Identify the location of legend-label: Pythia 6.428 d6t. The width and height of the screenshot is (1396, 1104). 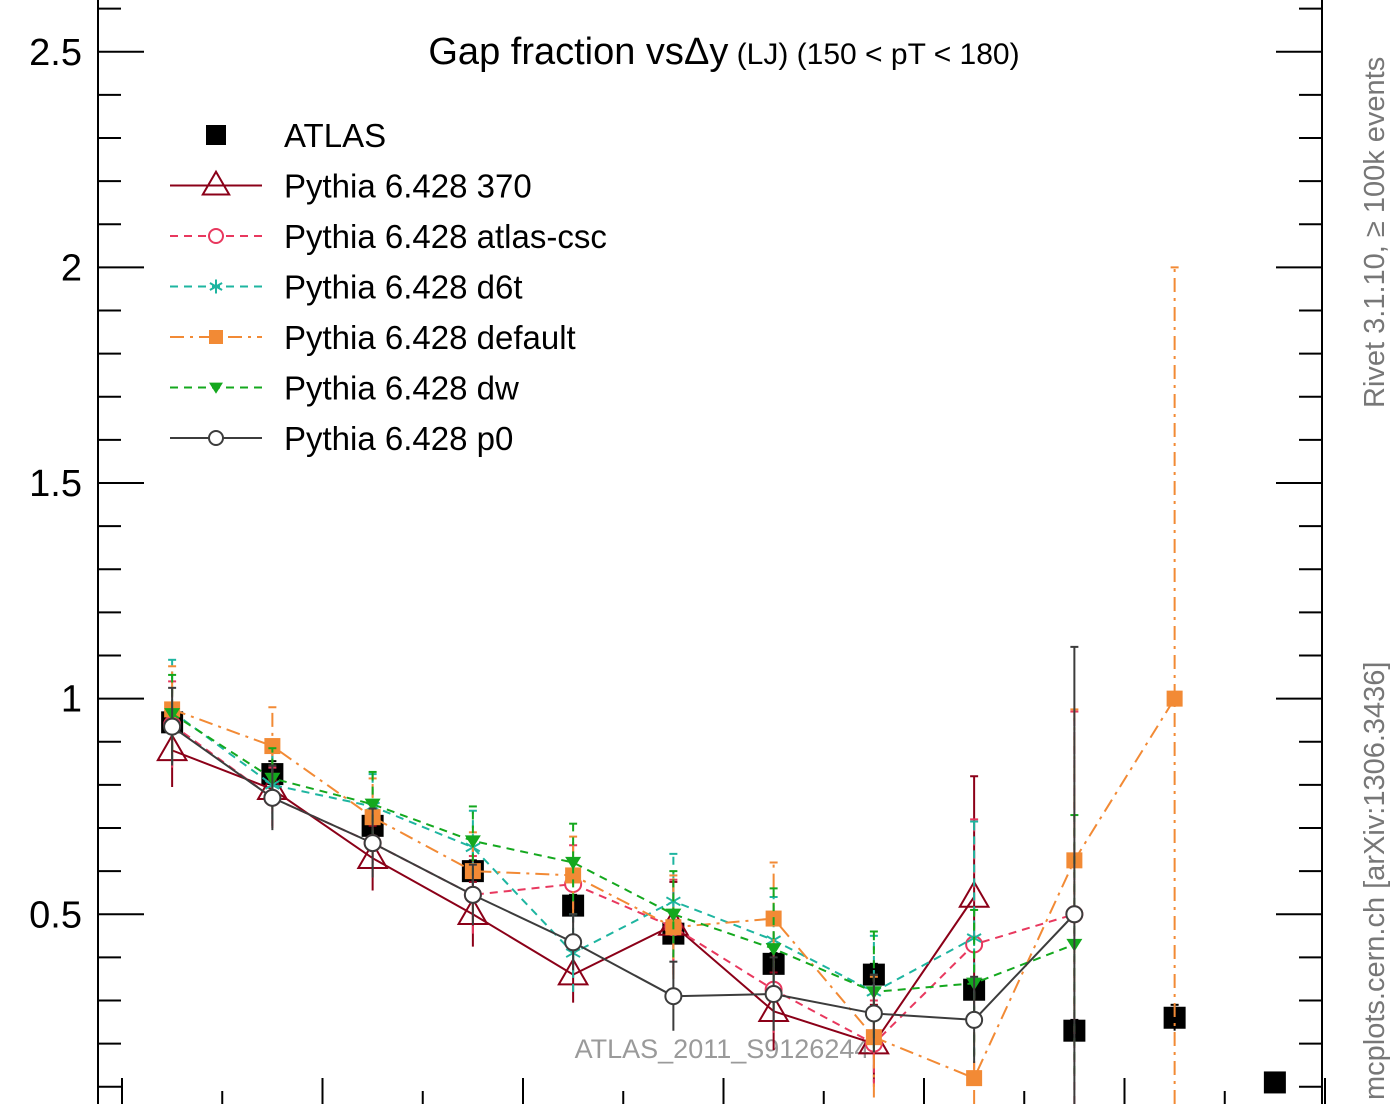
(403, 287).